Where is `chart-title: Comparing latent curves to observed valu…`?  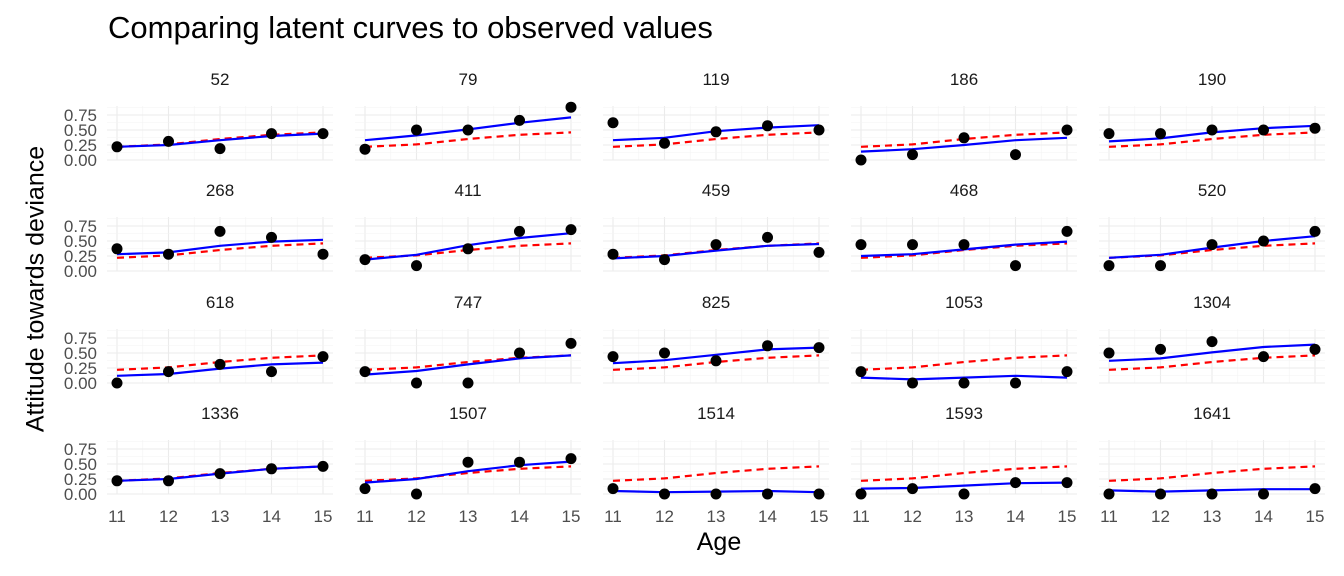
chart-title: Comparing latent curves to observed valu… is located at coordinates (410, 27).